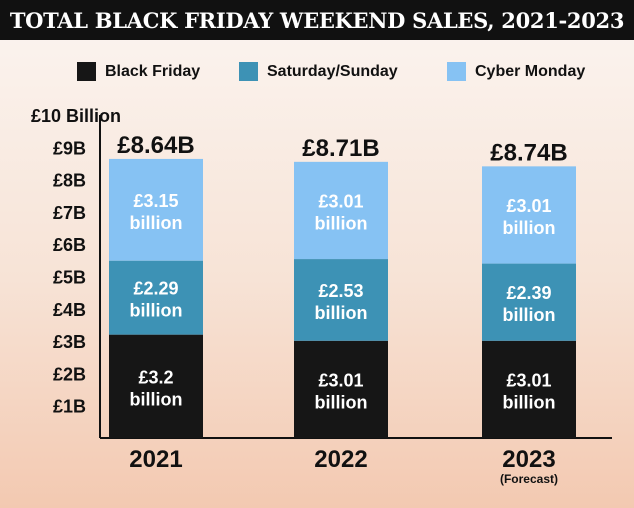 Image resolution: width=634 pixels, height=508 pixels. What do you see at coordinates (69, 181) in the screenshot?
I see `y-tick-label: £8B` at bounding box center [69, 181].